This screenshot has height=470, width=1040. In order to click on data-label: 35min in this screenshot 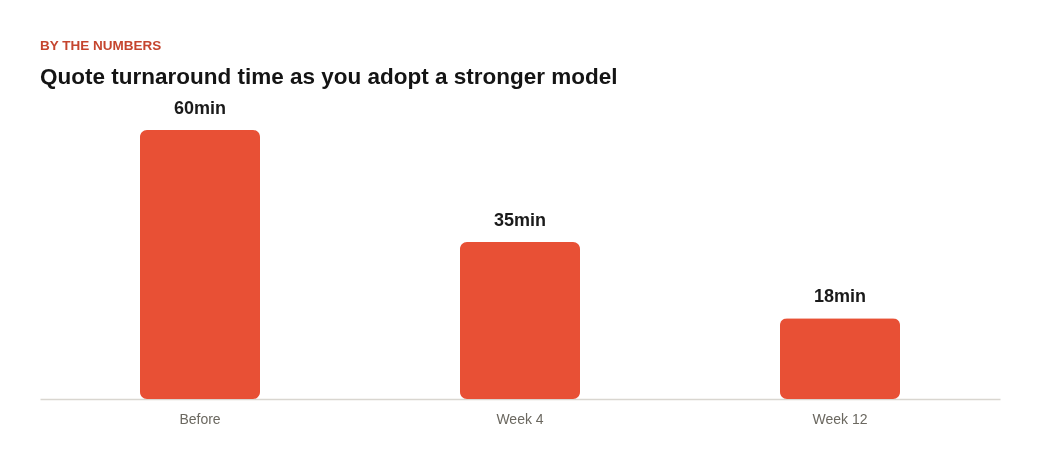, I will do `click(520, 220)`.